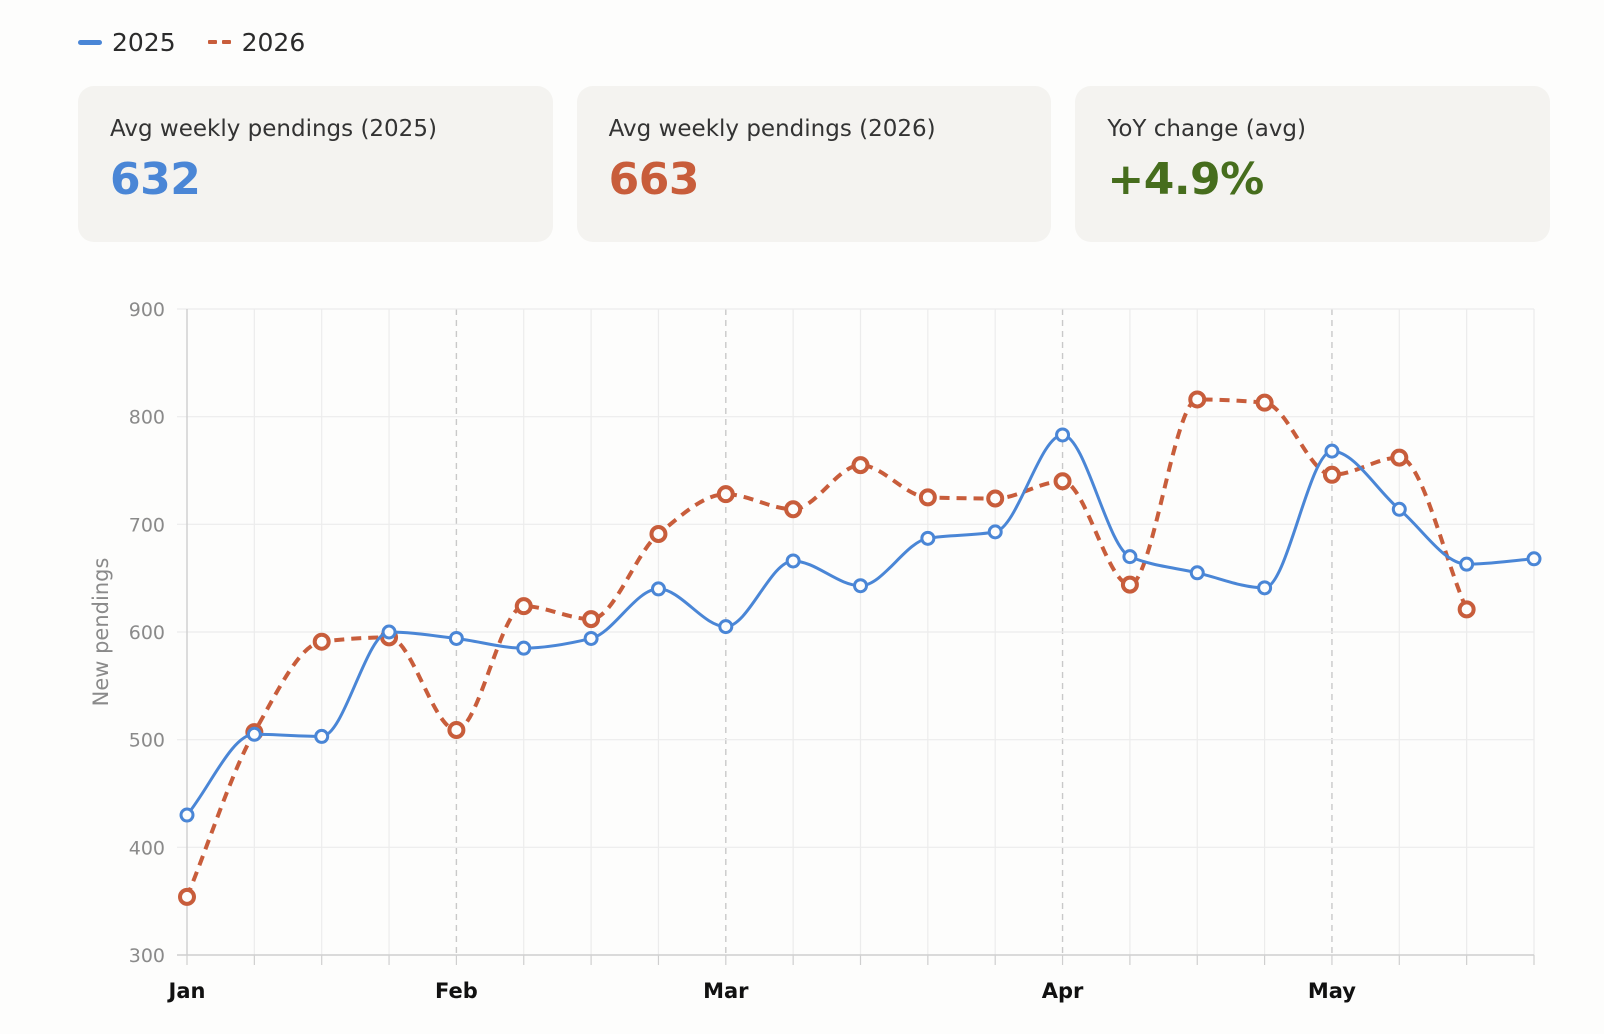  What do you see at coordinates (147, 848) in the screenshot?
I see `y-tick-label: 400` at bounding box center [147, 848].